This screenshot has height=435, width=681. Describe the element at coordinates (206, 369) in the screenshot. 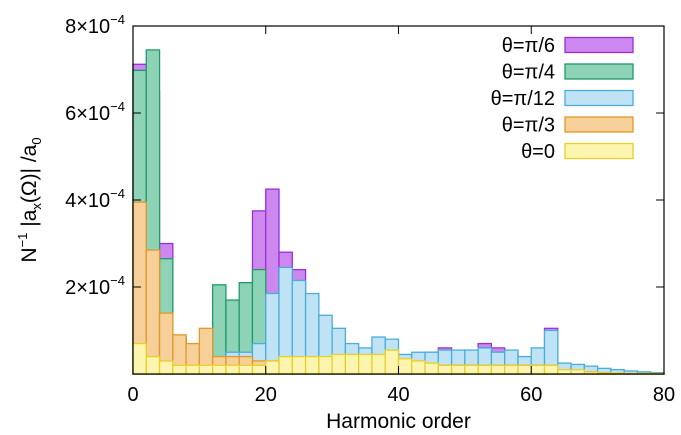

I see `bar-s4-h10` at that location.